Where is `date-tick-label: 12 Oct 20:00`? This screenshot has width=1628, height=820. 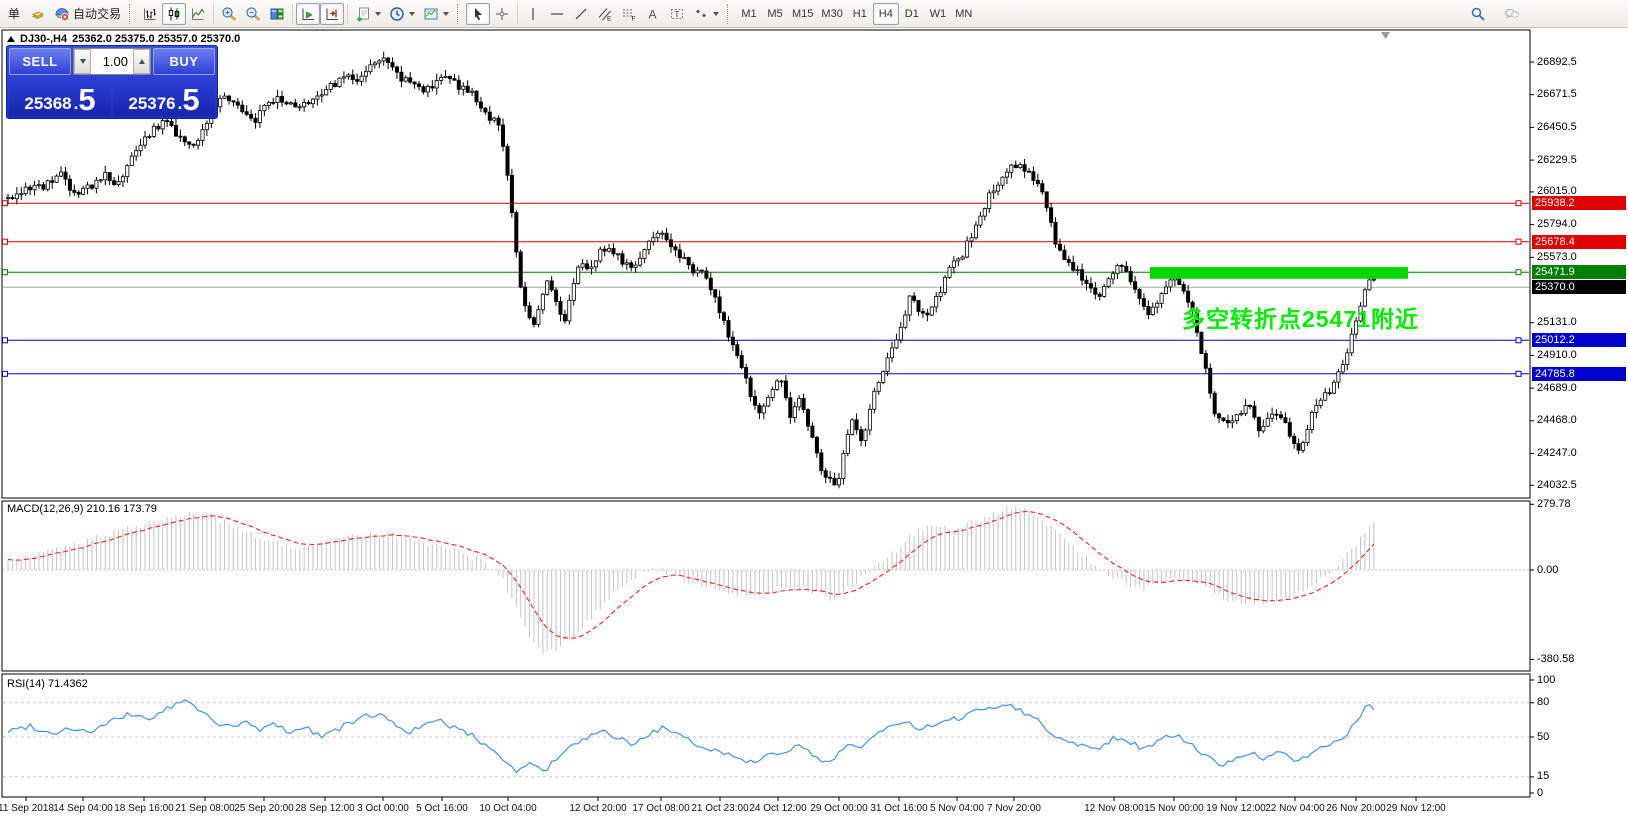 date-tick-label: 12 Oct 20:00 is located at coordinates (598, 808).